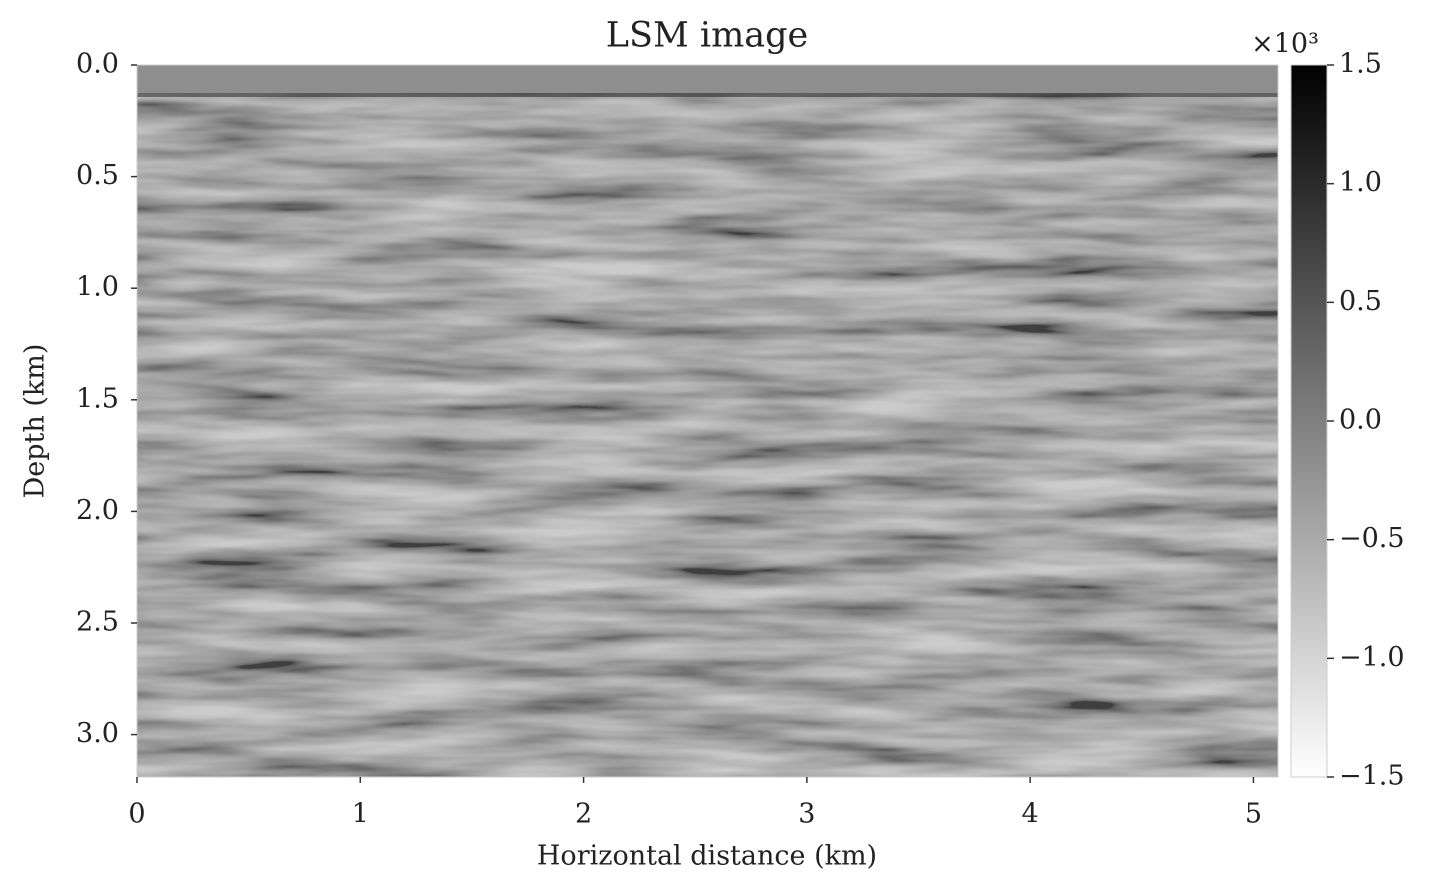  I want to click on colorbar-tick-label: 1.0, so click(1360, 182).